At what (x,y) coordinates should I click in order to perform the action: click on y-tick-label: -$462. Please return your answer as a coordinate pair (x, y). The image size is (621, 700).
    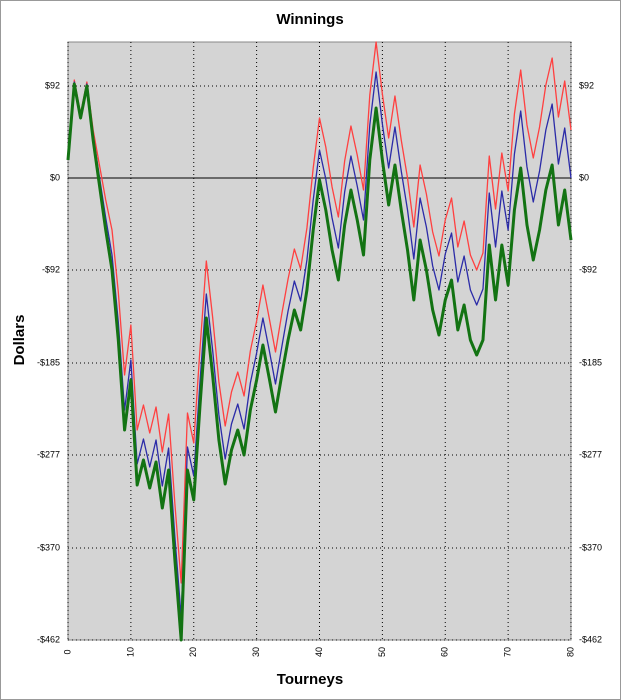
    Looking at the image, I should click on (48, 639).